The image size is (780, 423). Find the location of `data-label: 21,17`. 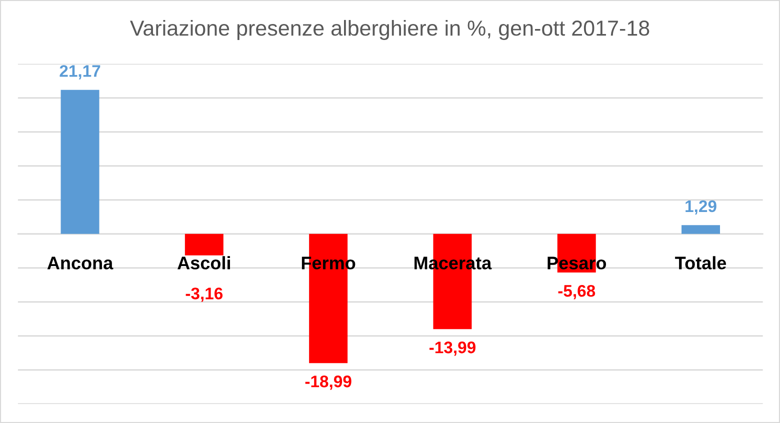

data-label: 21,17 is located at coordinates (80, 72).